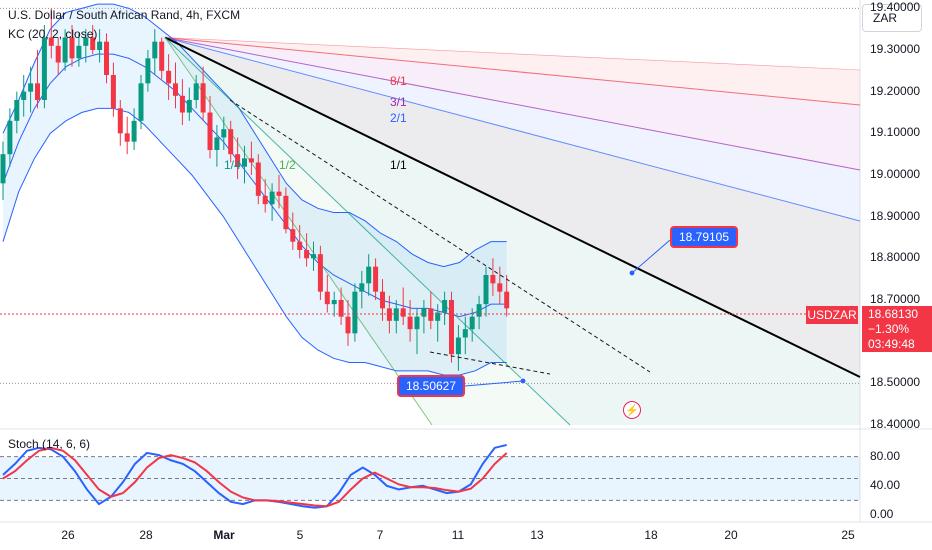  Describe the element at coordinates (300, 535) in the screenshot. I see `time-tick-label: 5` at that location.